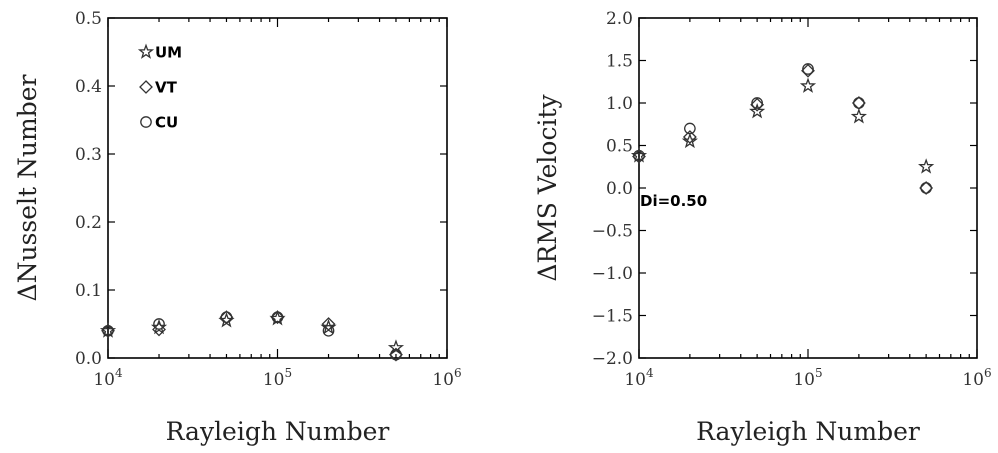 This screenshot has width=998, height=453. Describe the element at coordinates (612, 232) in the screenshot. I see `y-tick-label: −0.5` at that location.